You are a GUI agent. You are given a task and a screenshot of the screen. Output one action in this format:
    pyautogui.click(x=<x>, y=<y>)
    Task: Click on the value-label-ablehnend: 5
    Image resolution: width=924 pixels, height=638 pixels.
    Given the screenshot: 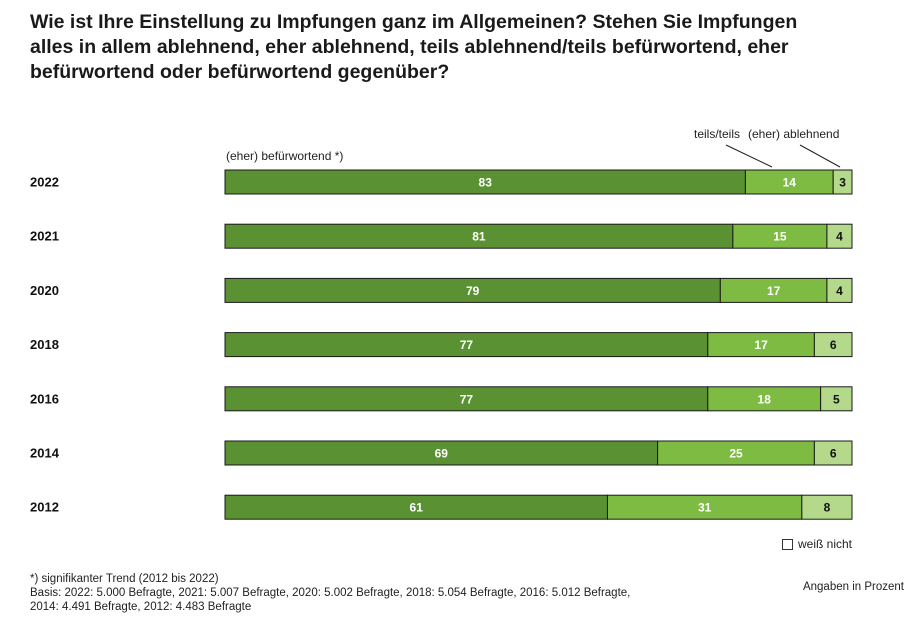 What is the action you would take?
    pyautogui.click(x=836, y=399)
    